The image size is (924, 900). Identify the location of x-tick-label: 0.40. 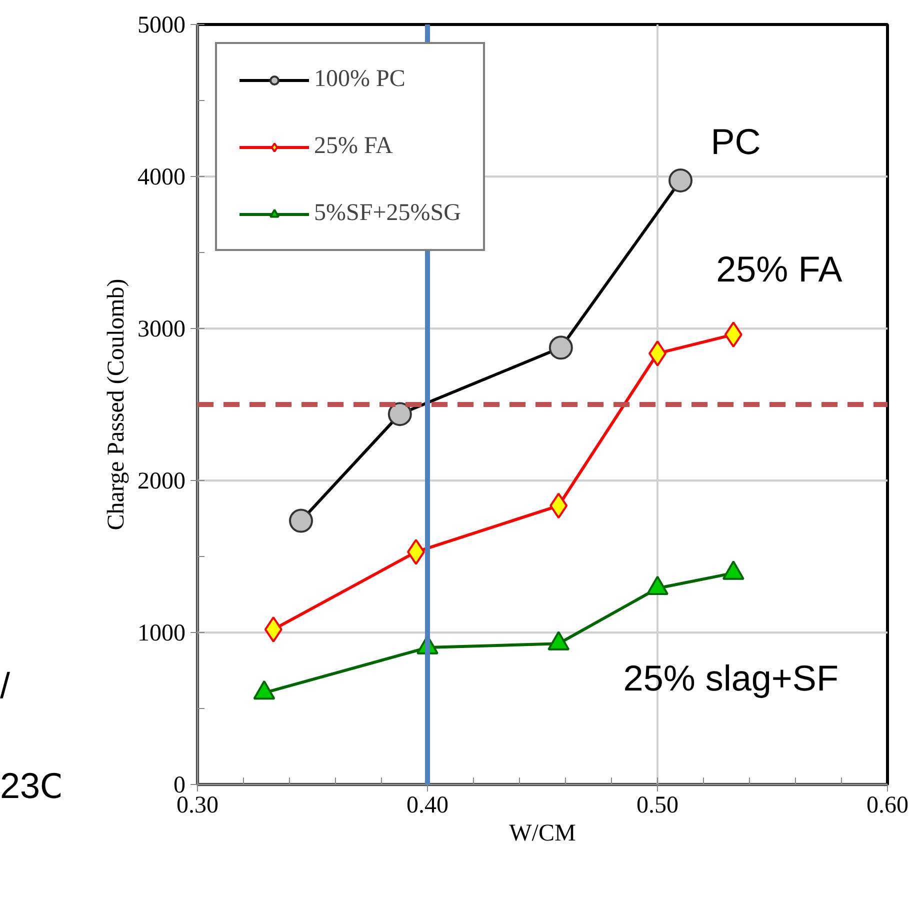
(427, 805).